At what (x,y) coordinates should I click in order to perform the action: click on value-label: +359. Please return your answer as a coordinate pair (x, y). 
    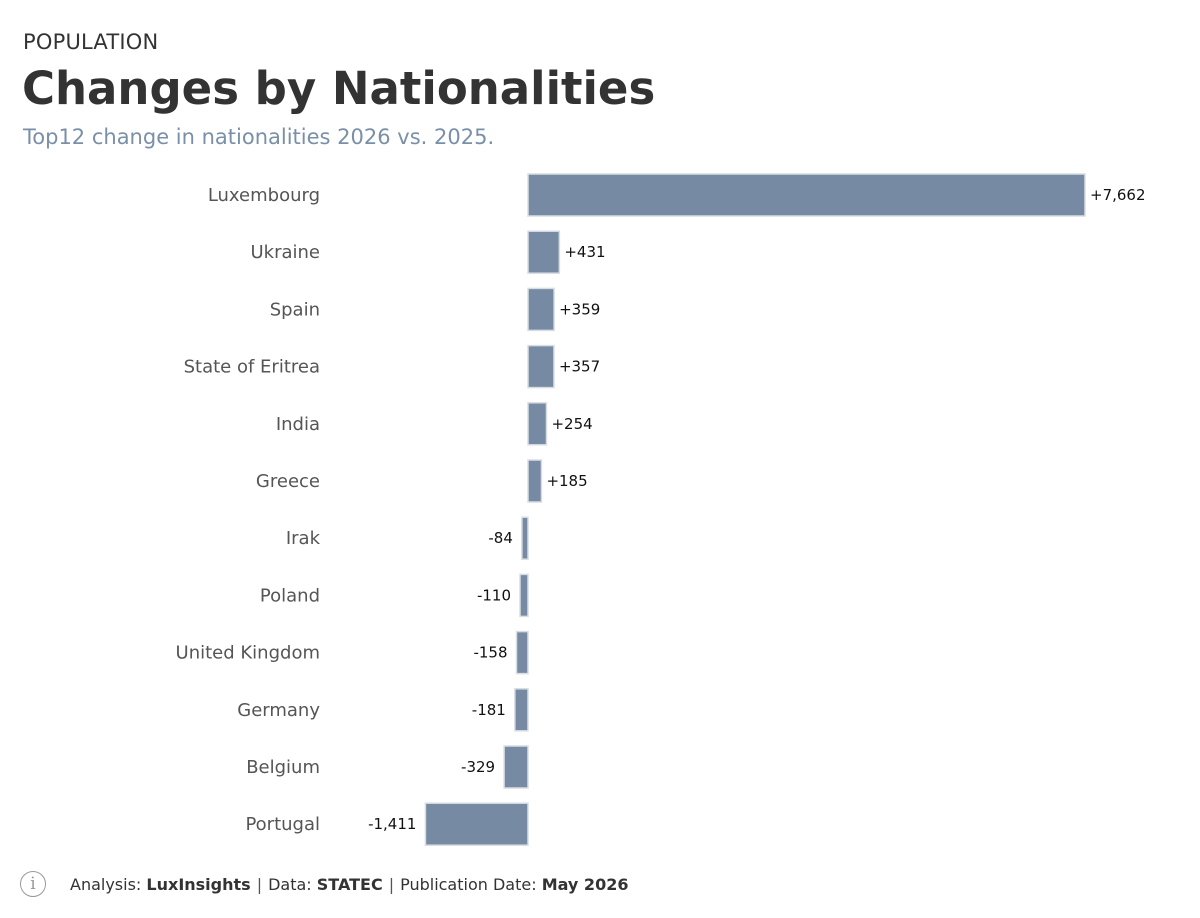
    Looking at the image, I should click on (579, 309).